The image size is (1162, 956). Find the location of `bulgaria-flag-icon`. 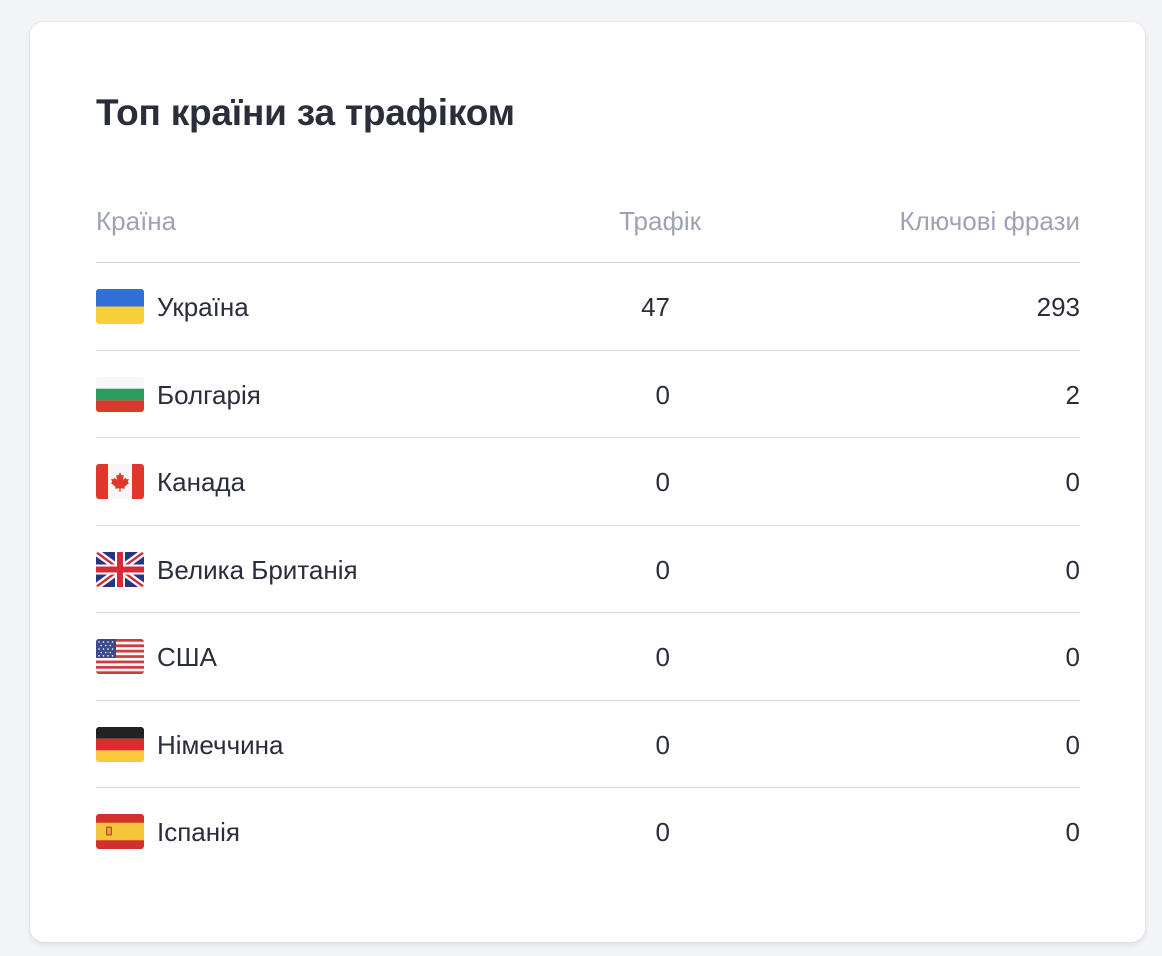

bulgaria-flag-icon is located at coordinates (120, 394).